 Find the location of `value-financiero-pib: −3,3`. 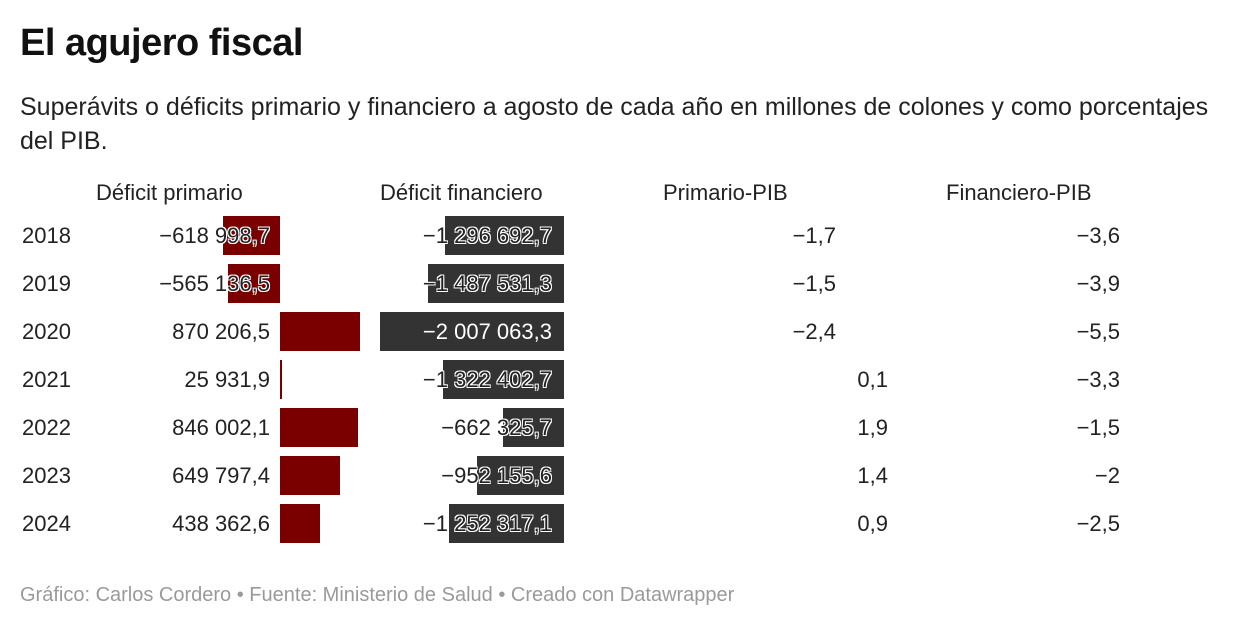

value-financiero-pib: −3,3 is located at coordinates (1098, 379).